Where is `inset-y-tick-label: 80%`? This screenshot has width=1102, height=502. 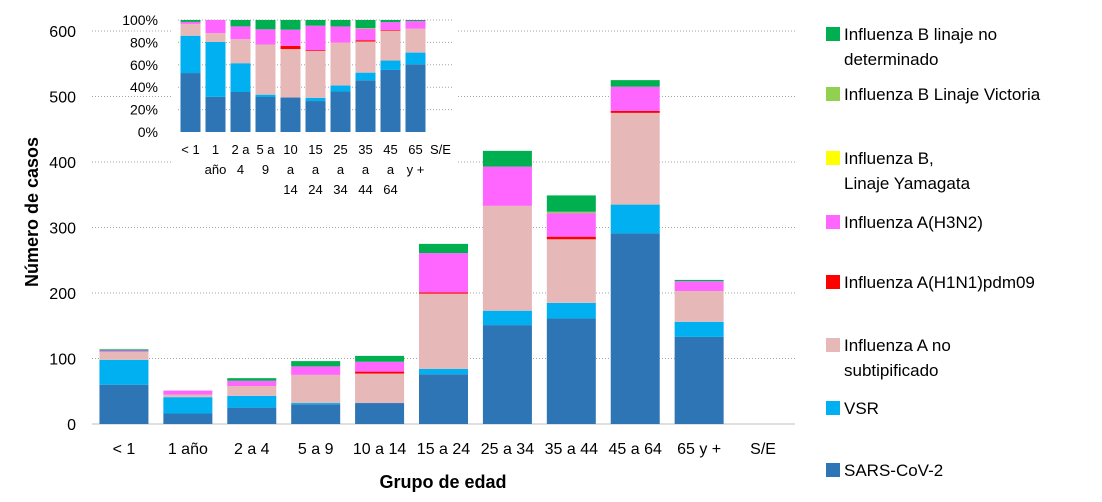
inset-y-tick-label: 80% is located at coordinates (144, 42).